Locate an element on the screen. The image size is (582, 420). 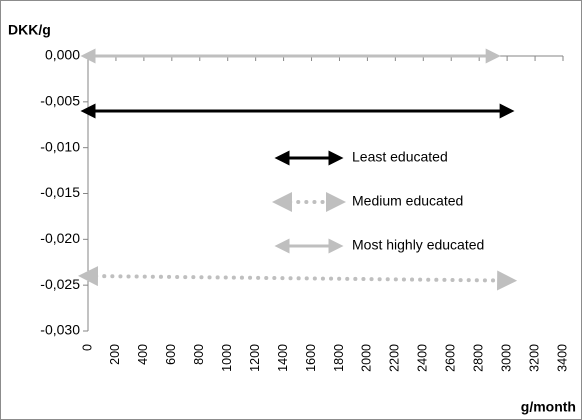
x-axis-label: g/month is located at coordinates (548, 407).